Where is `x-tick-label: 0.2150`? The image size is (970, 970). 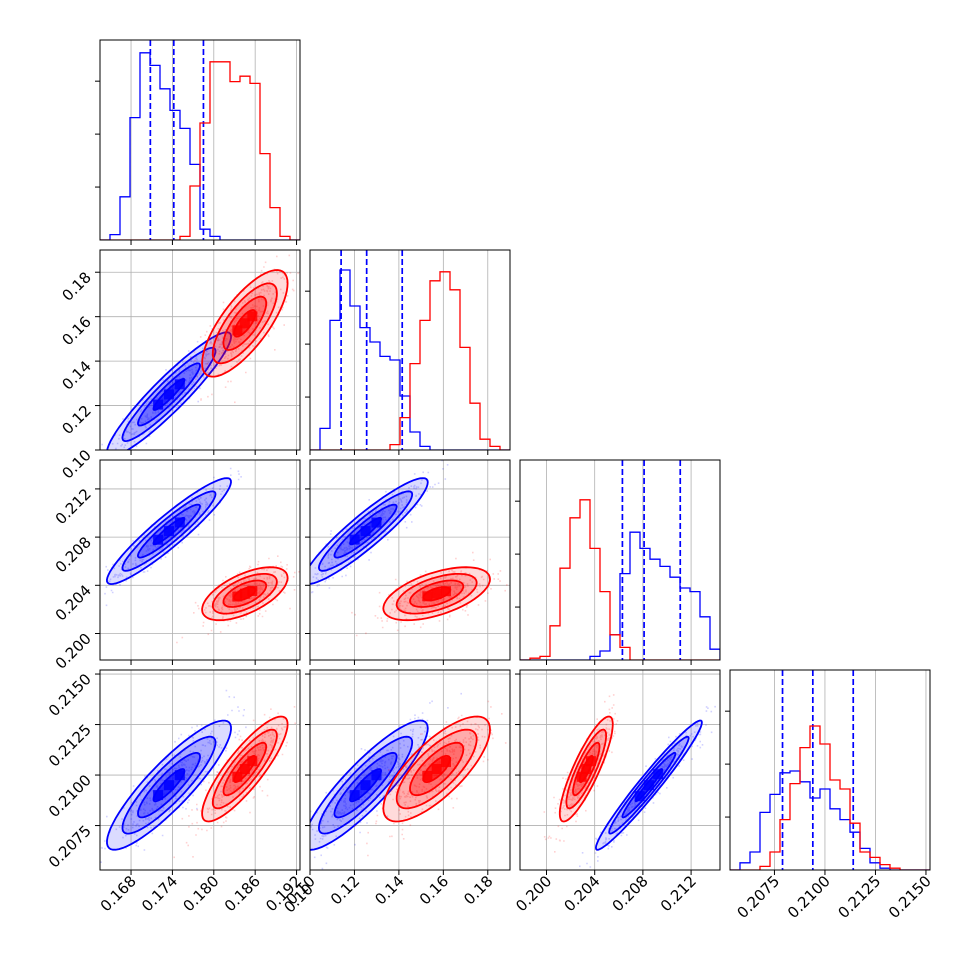
x-tick-label: 0.2150 is located at coordinates (910, 897).